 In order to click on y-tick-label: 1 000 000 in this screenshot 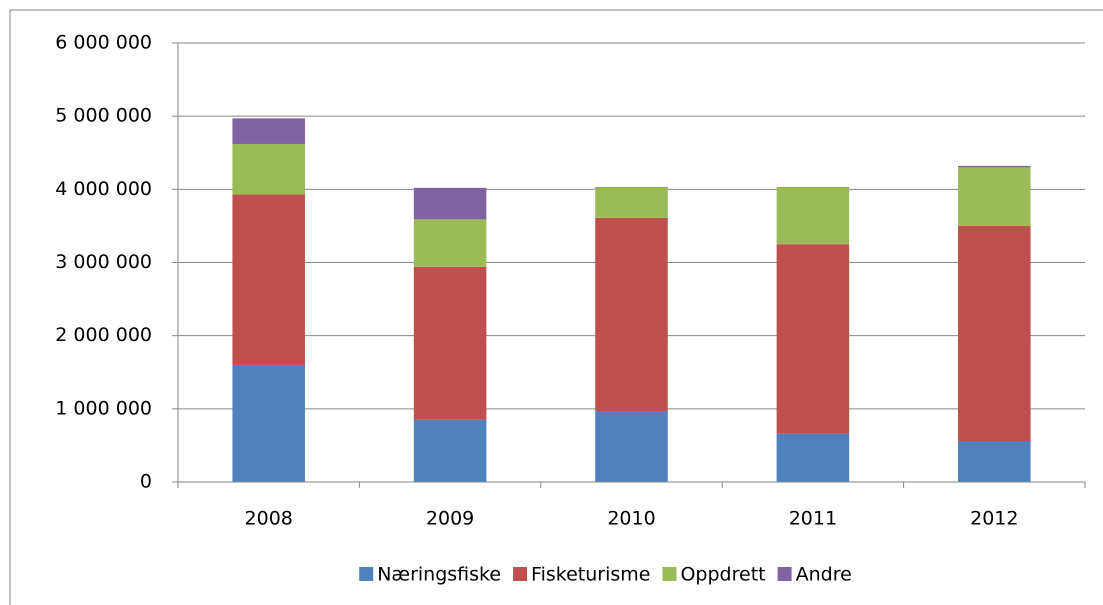, I will do `click(103, 408)`.